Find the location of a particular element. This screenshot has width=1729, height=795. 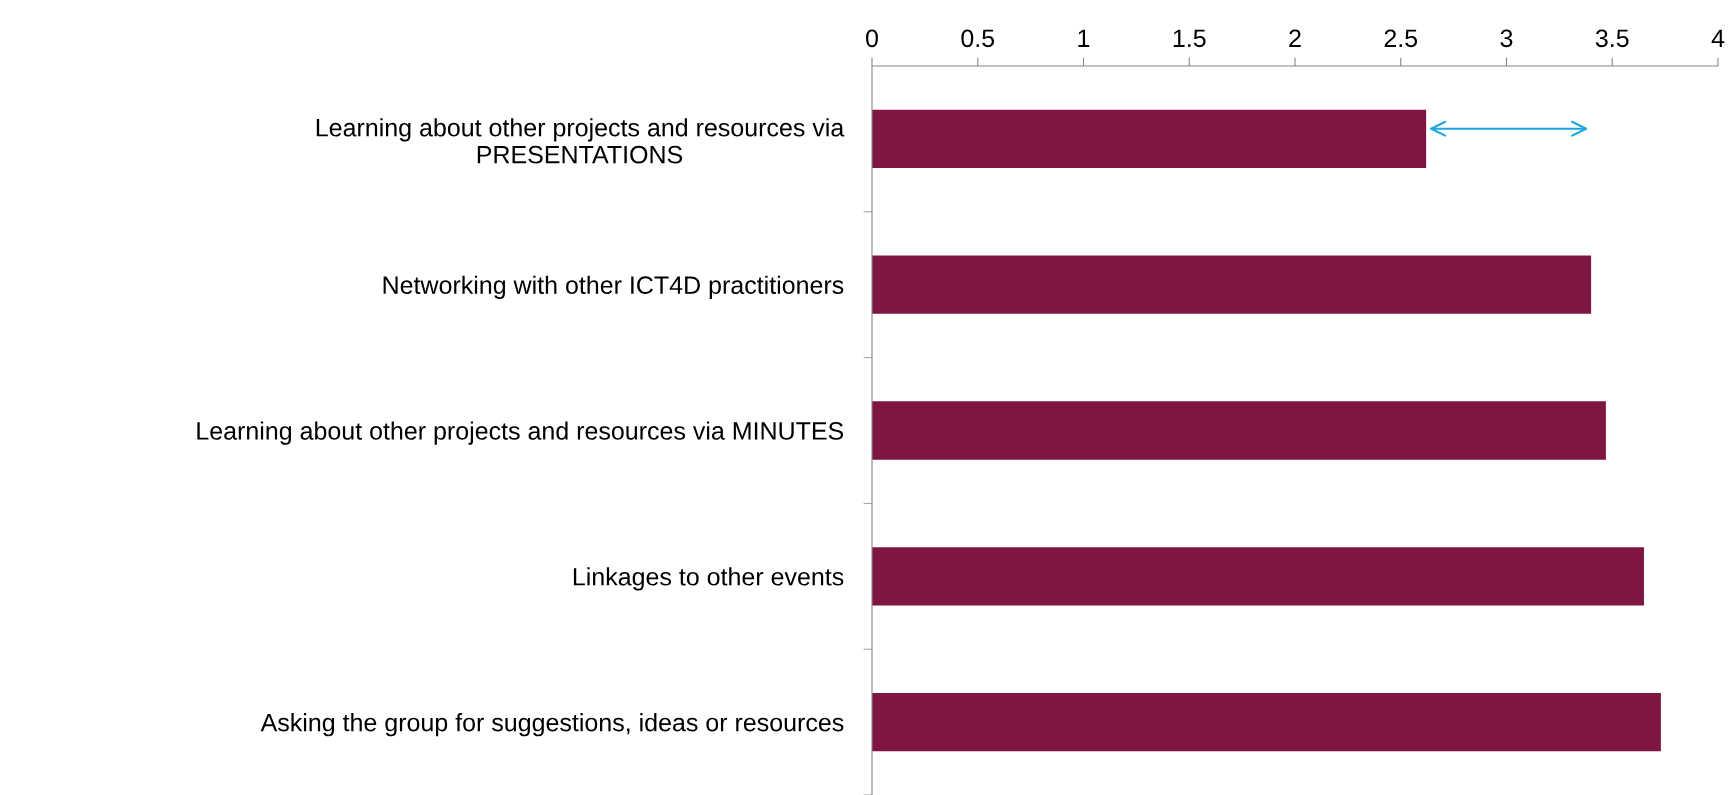

x-tick-label: 2 is located at coordinates (1295, 38).